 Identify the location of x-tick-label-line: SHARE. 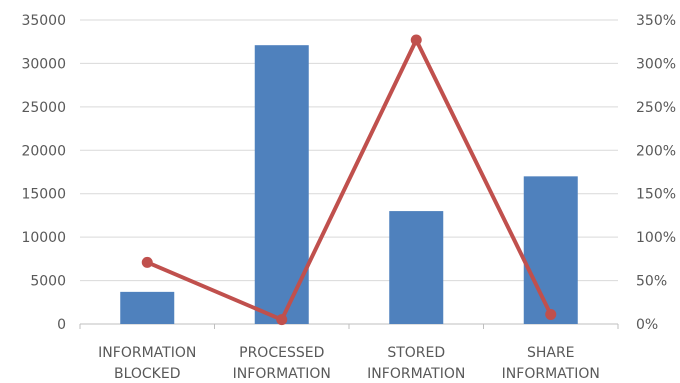
(551, 353).